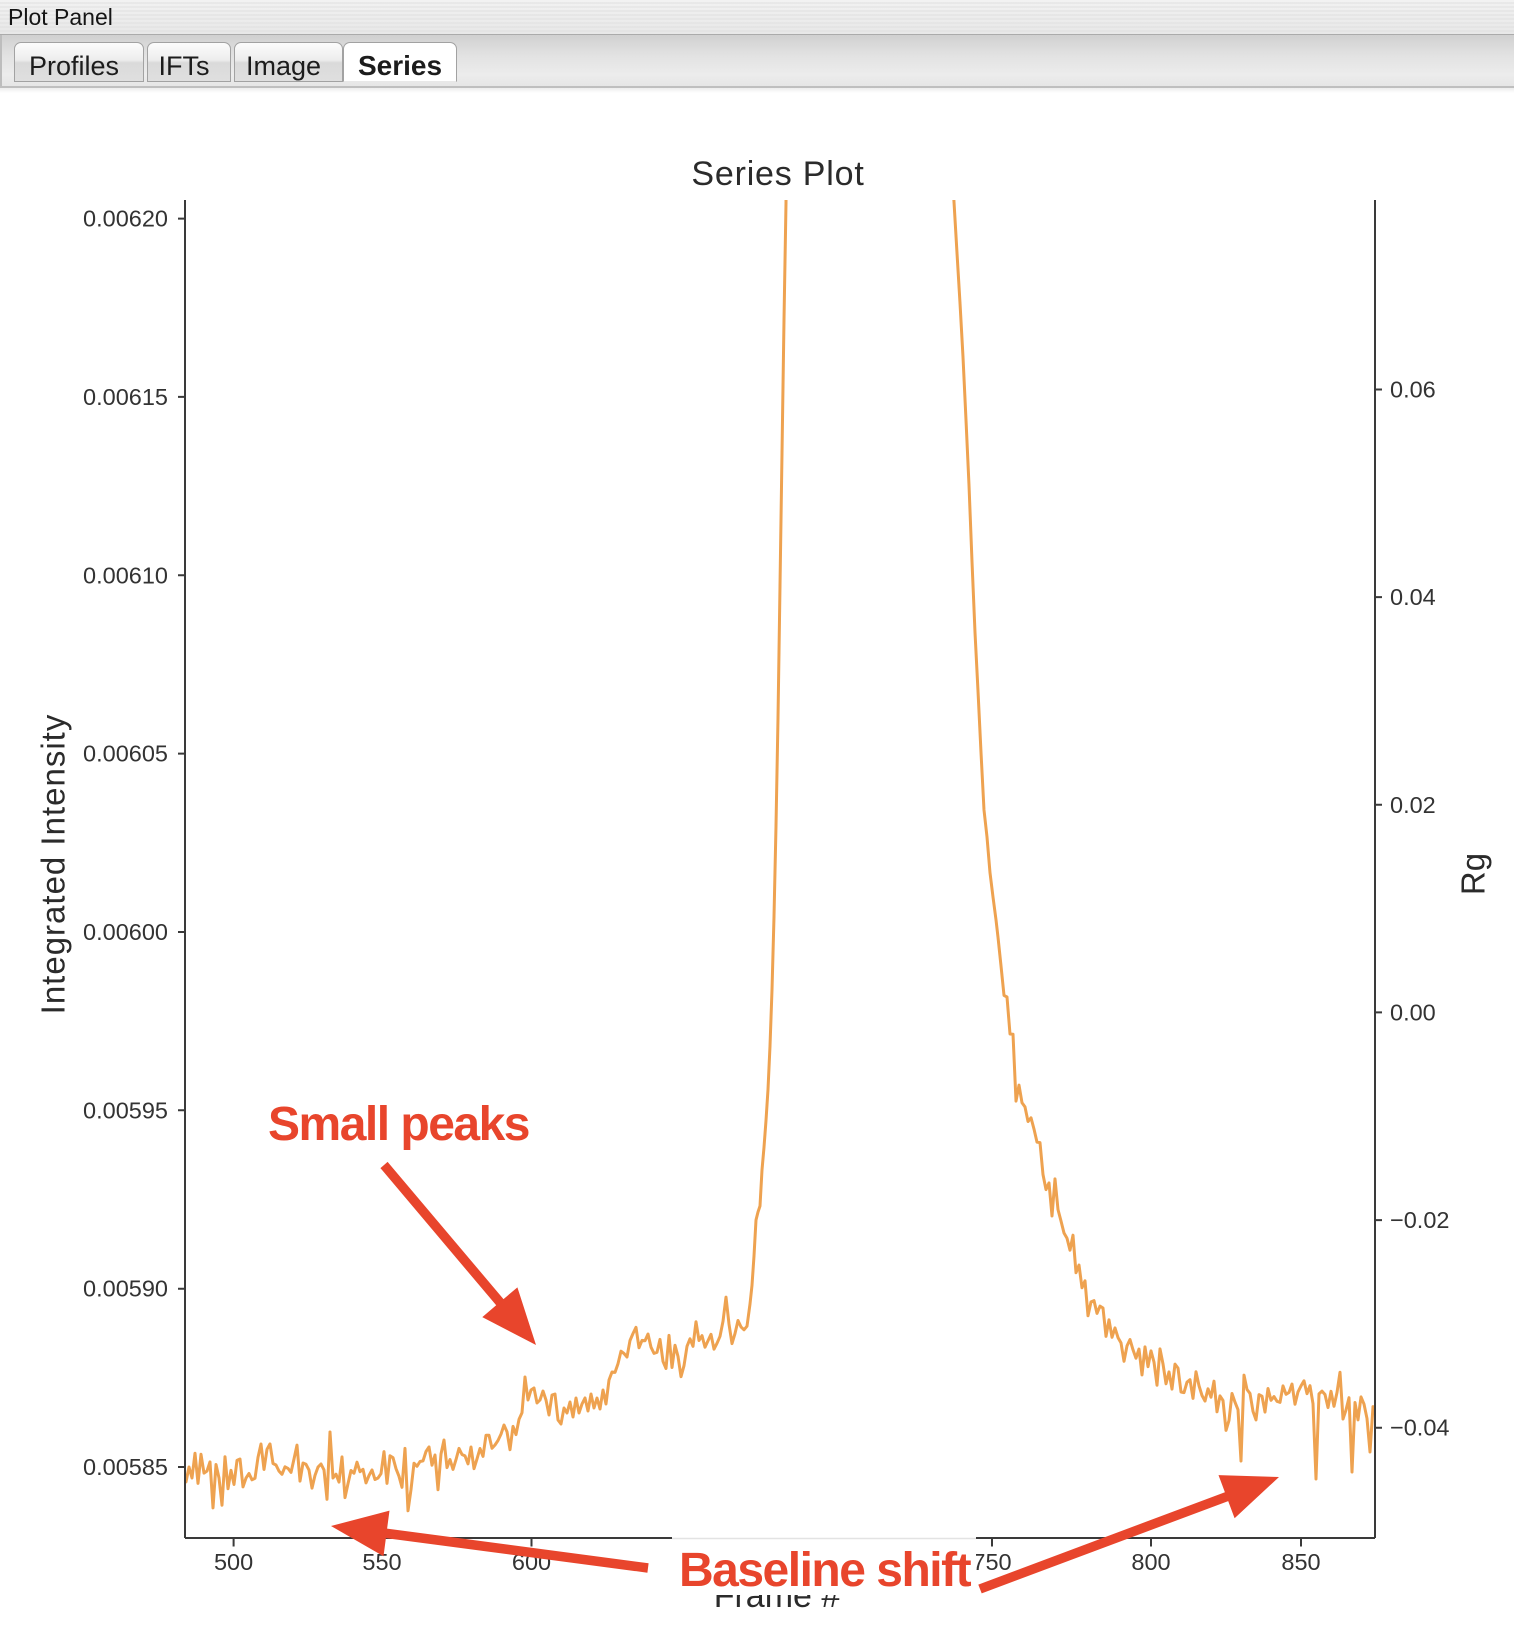 This screenshot has height=1634, width=1514. What do you see at coordinates (233, 1562) in the screenshot?
I see `svg-text: 500` at bounding box center [233, 1562].